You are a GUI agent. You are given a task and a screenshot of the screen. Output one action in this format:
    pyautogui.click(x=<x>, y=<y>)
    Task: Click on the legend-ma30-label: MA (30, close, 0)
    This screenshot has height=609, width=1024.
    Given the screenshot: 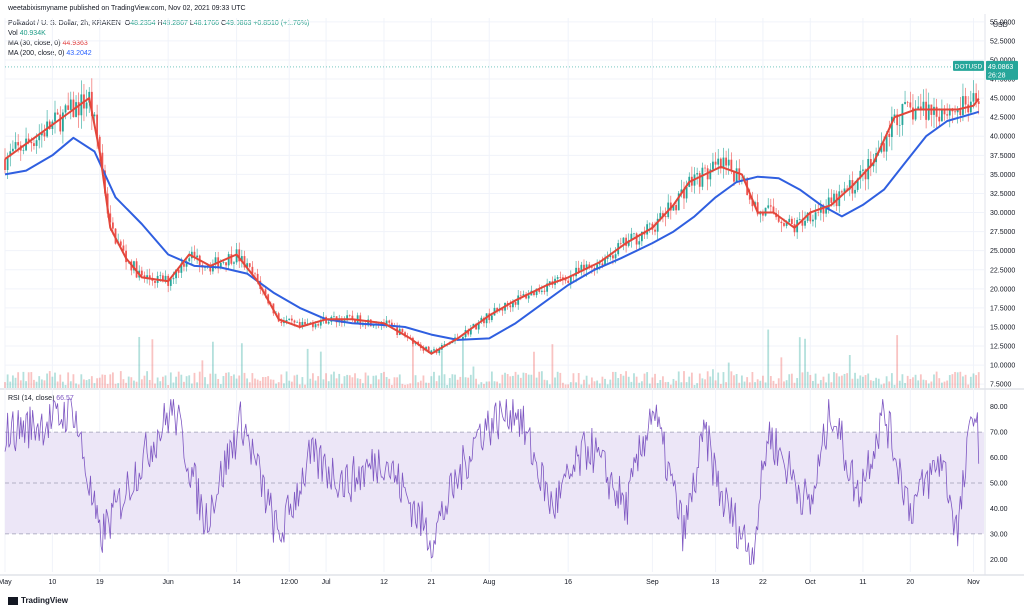 What is the action you would take?
    pyautogui.click(x=34, y=43)
    